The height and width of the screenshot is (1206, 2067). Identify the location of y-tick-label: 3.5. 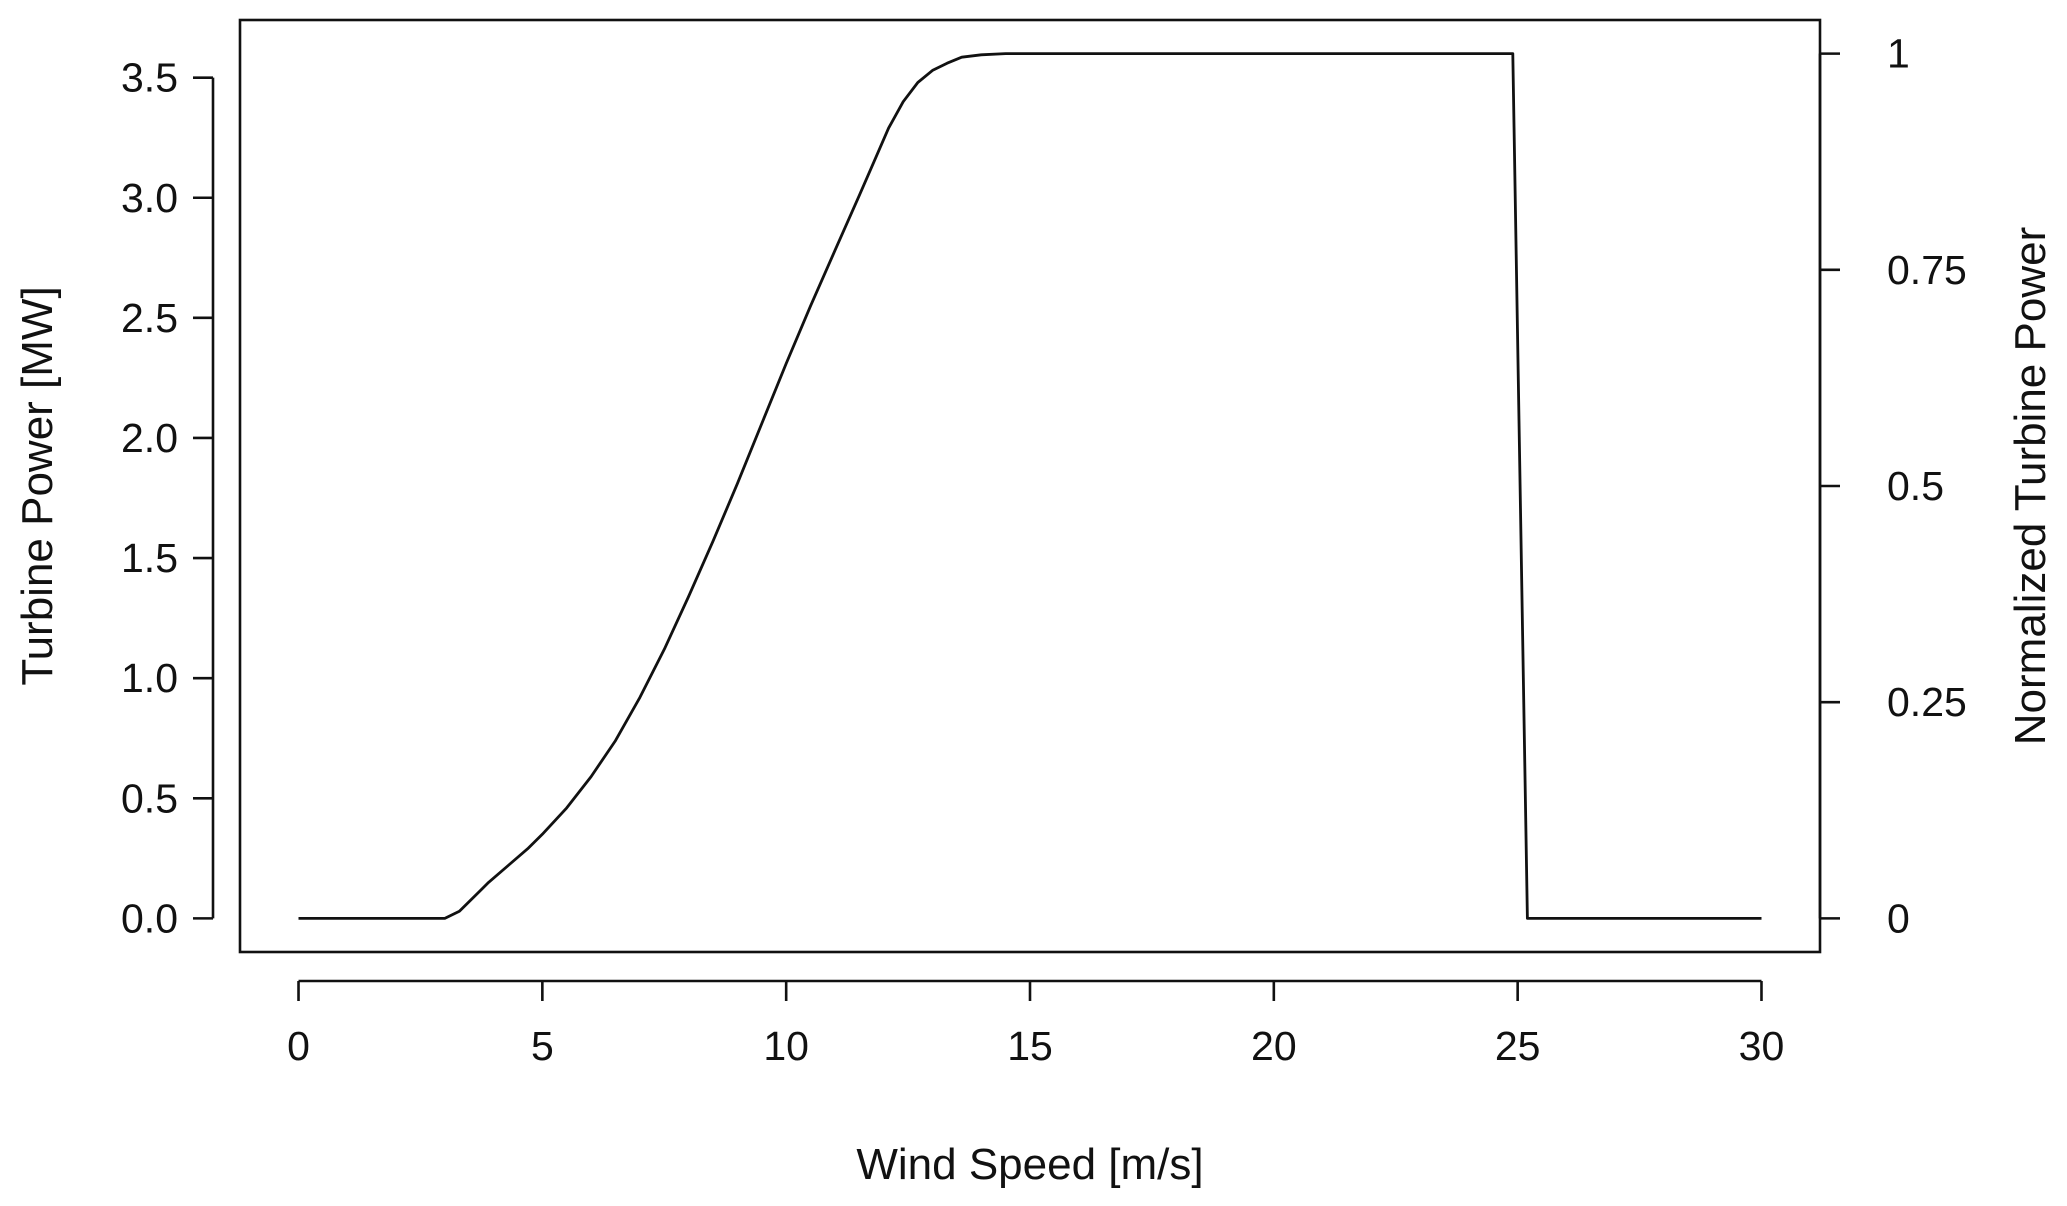
(149, 78).